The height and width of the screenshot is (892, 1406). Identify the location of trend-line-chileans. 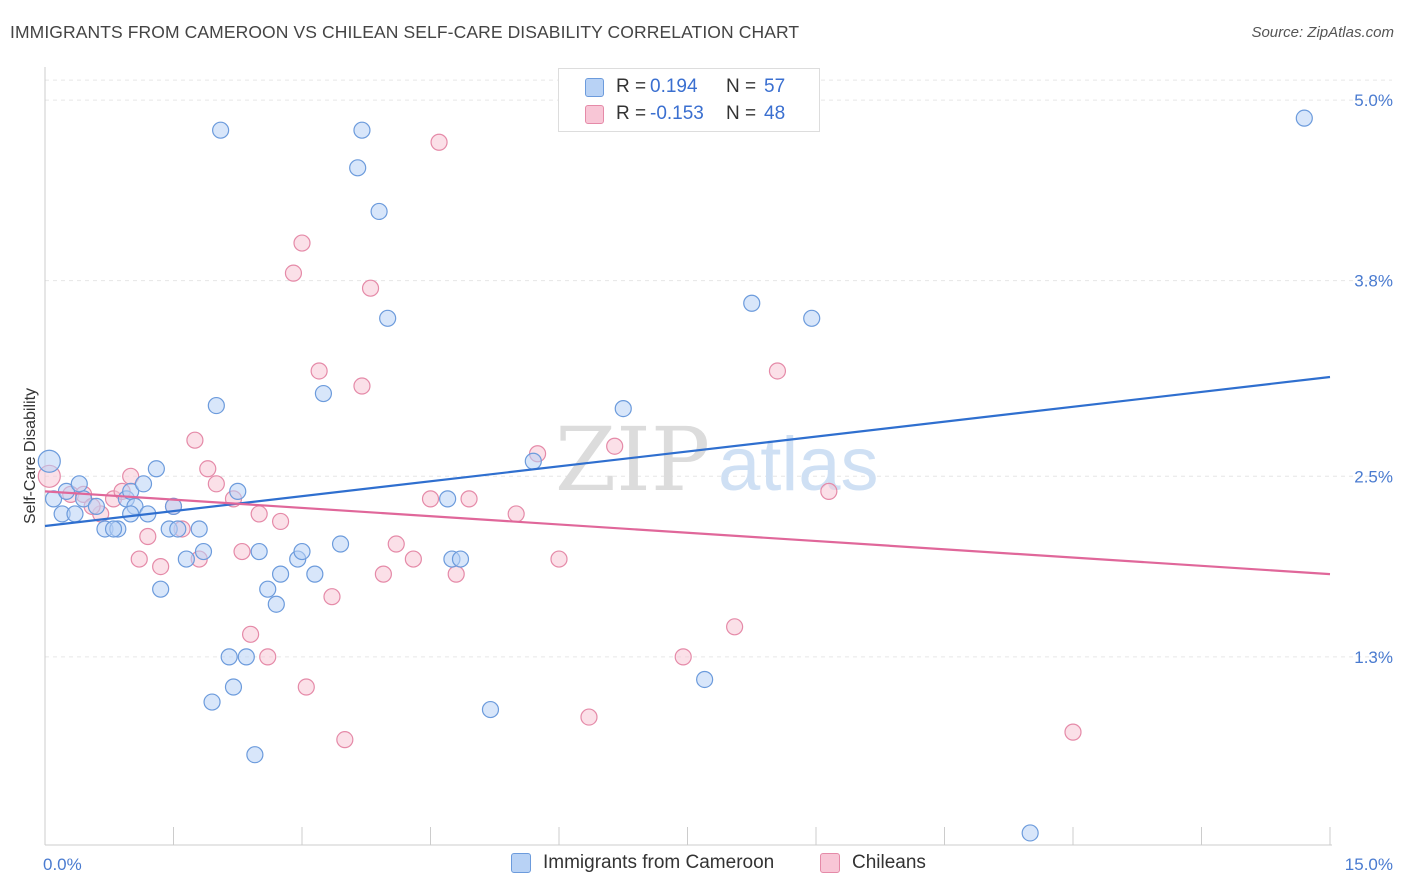
(687, 533).